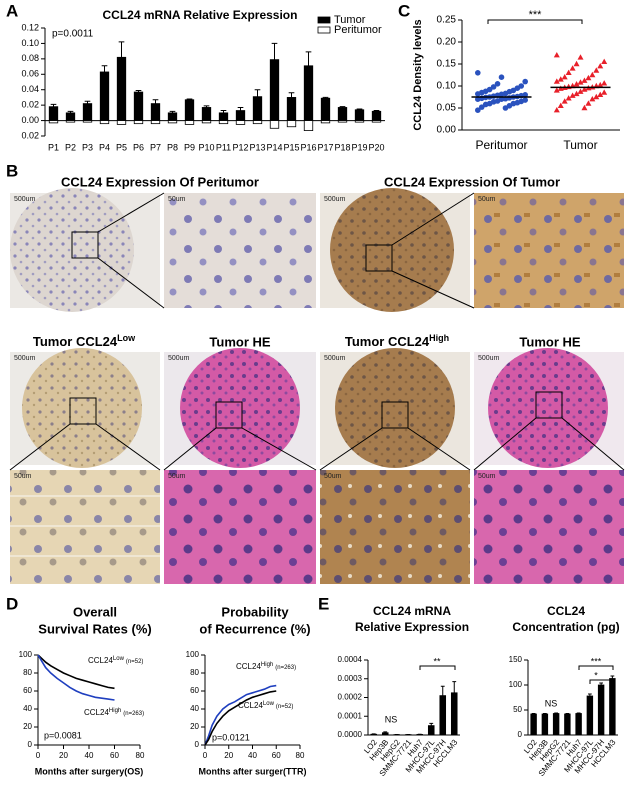 This screenshot has width=630, height=787. Describe the element at coordinates (95, 611) in the screenshot. I see `chart-title: Overall` at that location.